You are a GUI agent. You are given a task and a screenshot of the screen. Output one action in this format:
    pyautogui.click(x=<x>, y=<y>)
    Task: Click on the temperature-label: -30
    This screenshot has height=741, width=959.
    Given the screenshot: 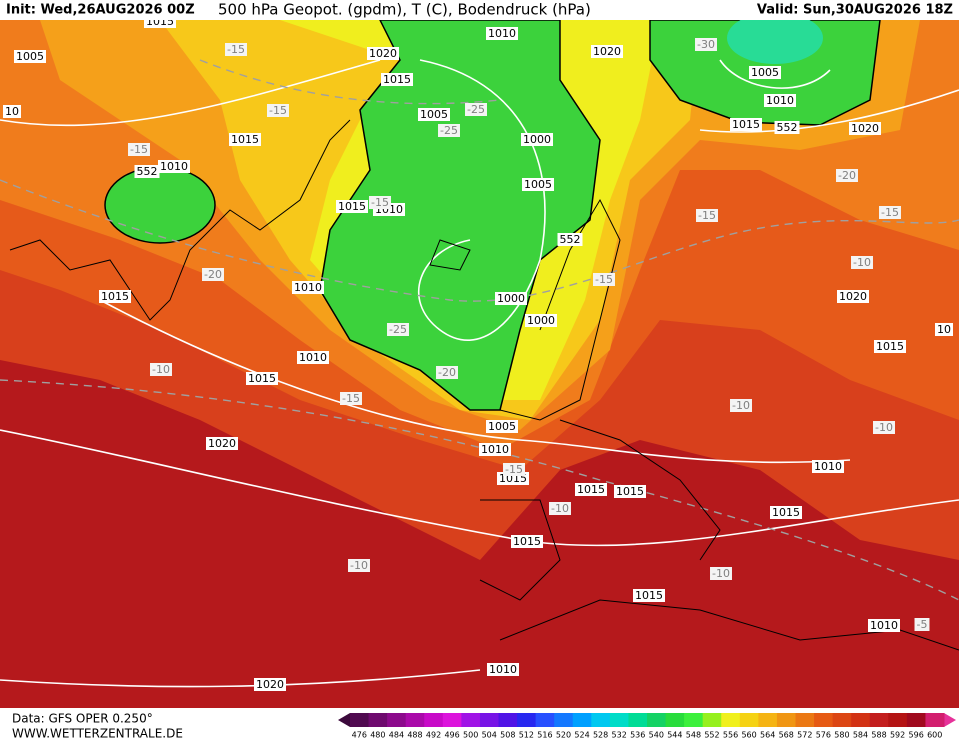 What is the action you would take?
    pyautogui.click(x=706, y=44)
    